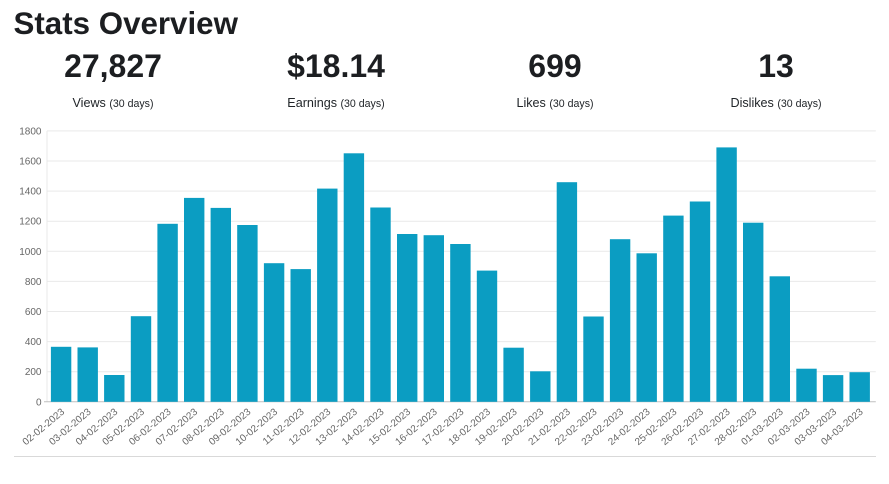 This screenshot has height=484, width=889. What do you see at coordinates (33, 342) in the screenshot?
I see `svg-text: 400` at bounding box center [33, 342].